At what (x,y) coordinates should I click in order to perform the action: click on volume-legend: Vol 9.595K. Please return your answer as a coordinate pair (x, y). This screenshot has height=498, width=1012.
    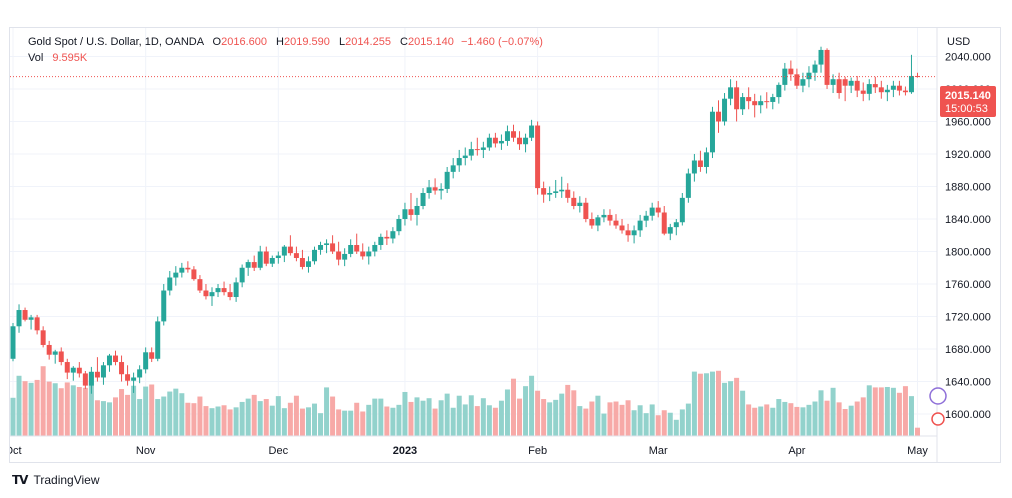
    Looking at the image, I should click on (57, 58).